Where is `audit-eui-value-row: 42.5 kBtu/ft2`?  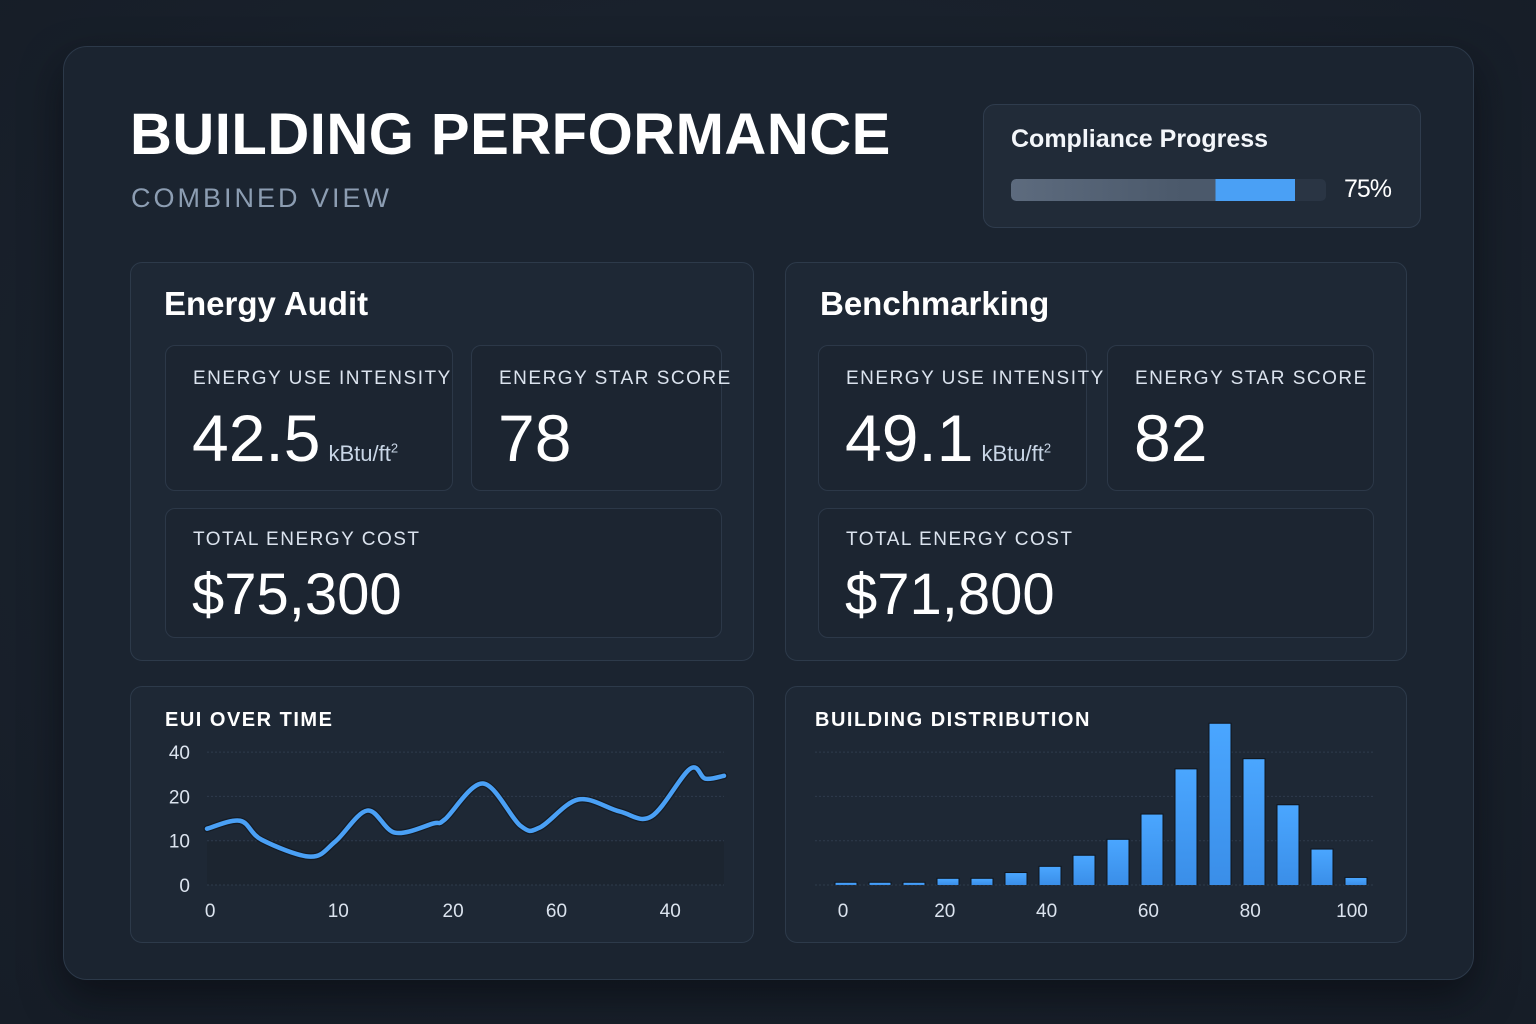 audit-eui-value-row: 42.5 kBtu/ft2 is located at coordinates (295, 446).